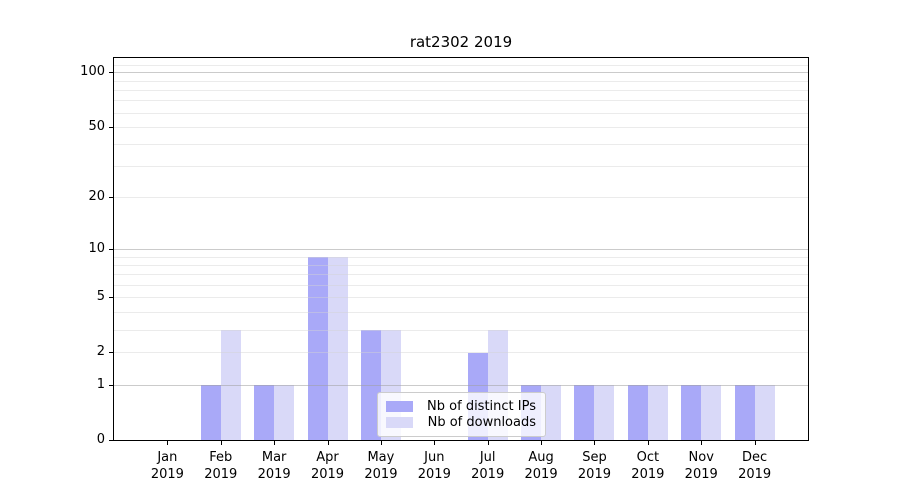  I want to click on chart-title: rat2302 2019, so click(461, 42).